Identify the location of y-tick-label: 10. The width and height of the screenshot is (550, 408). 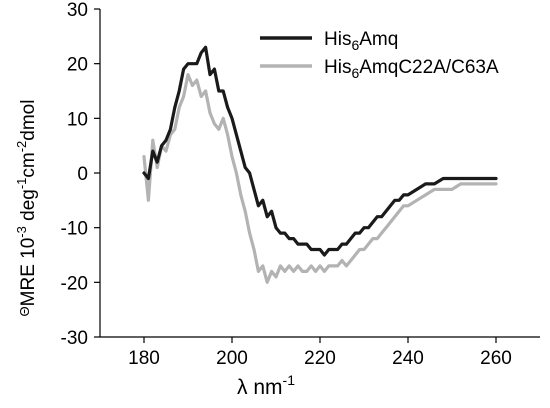
(77, 119).